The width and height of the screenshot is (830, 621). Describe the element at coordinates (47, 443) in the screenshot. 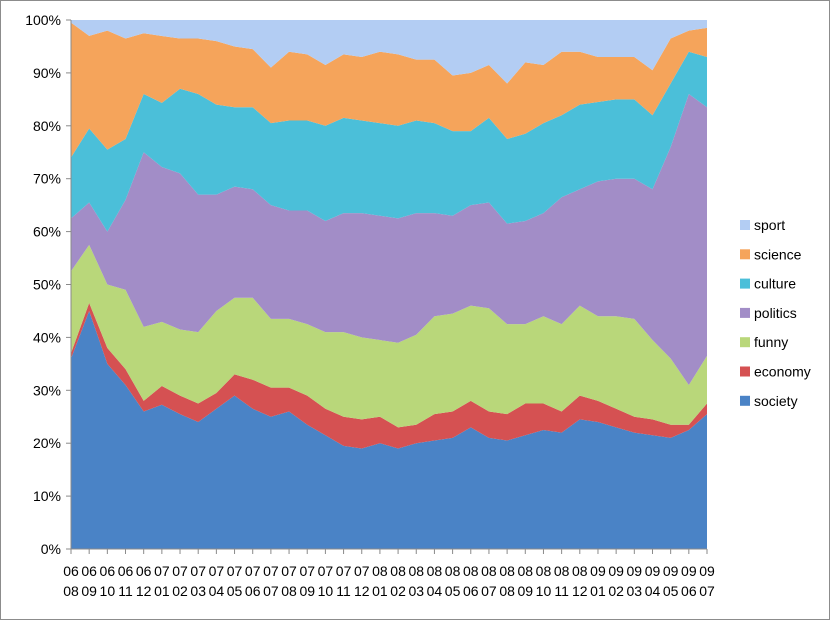

I see `y-tick-label: 20%` at that location.